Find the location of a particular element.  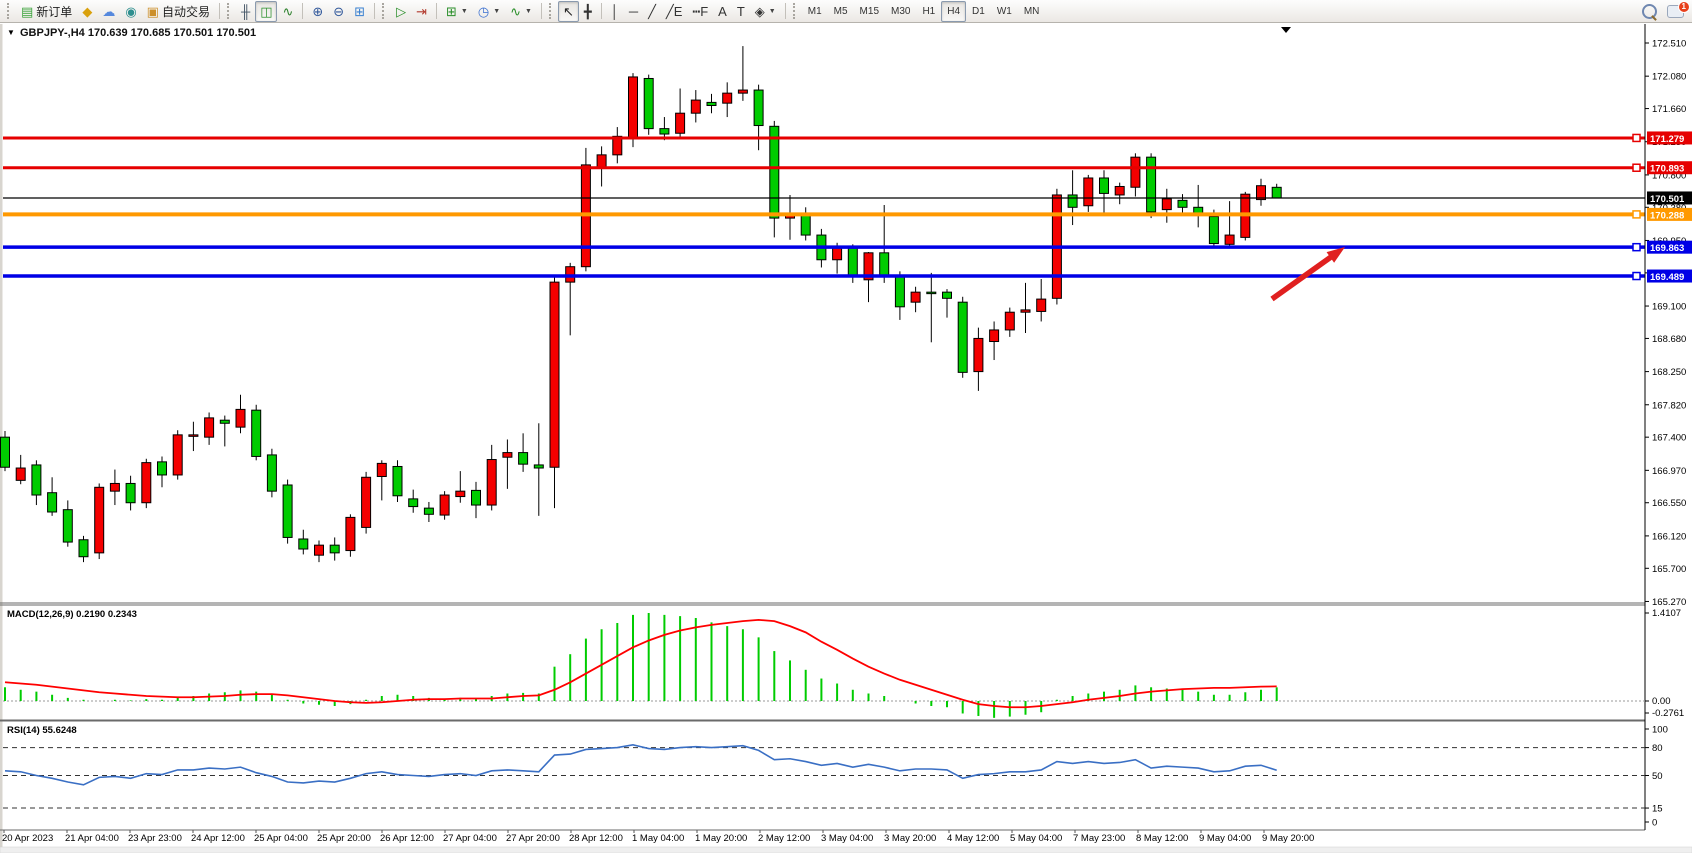

profile-button: ☁ is located at coordinates (108, 11).